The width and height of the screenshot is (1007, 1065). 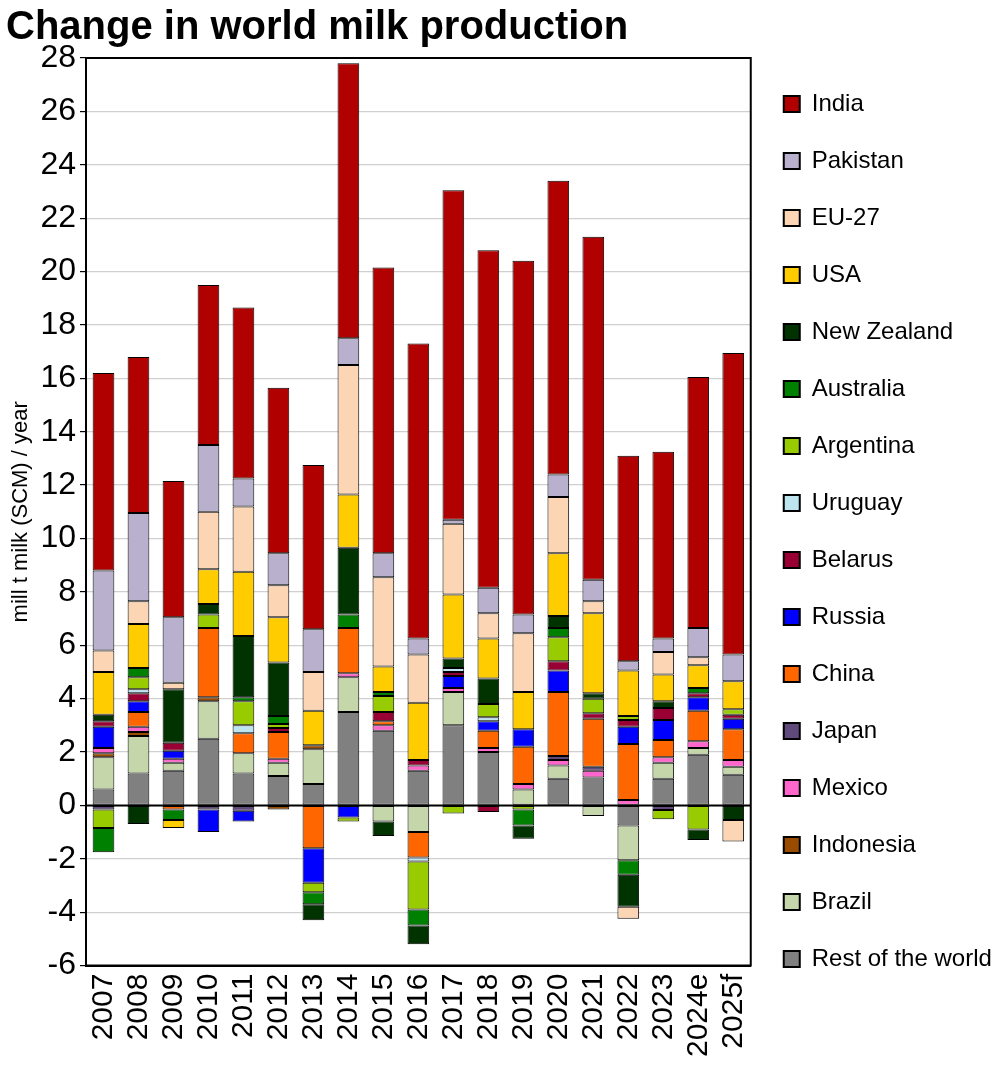 What do you see at coordinates (849, 786) in the screenshot?
I see `legend-label: Mexico` at bounding box center [849, 786].